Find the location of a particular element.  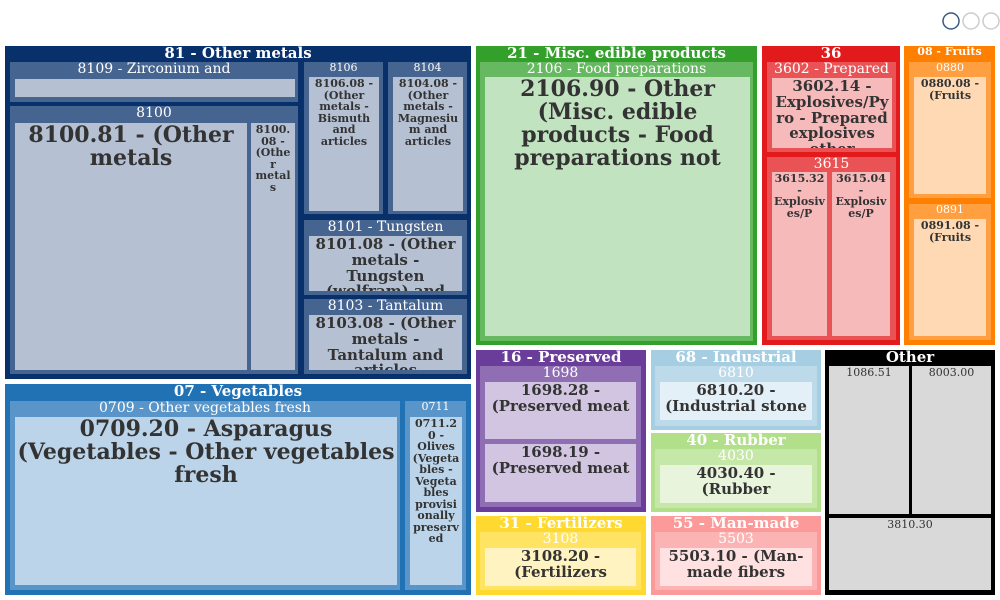

leaf-label: 3810.30 is located at coordinates (910, 524).